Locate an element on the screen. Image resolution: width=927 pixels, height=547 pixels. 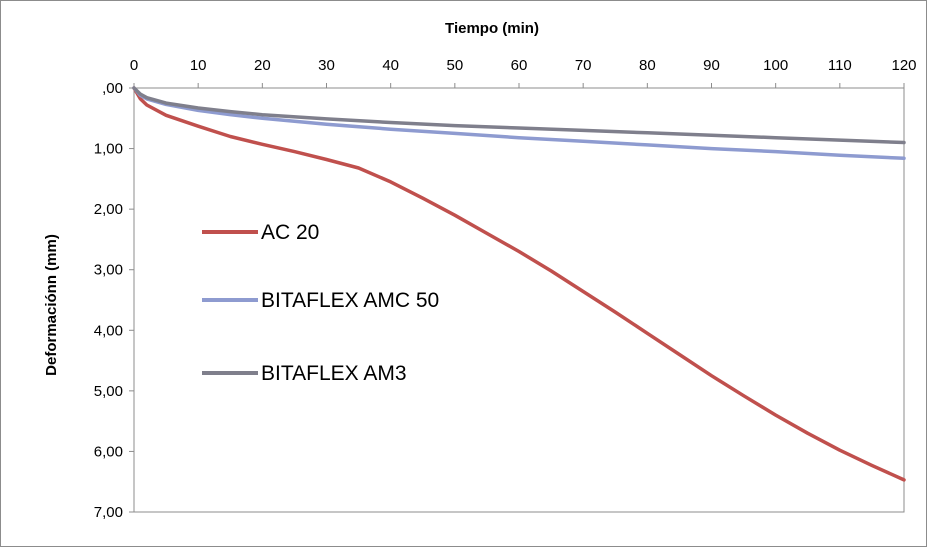
y-tick-label: 7,00 is located at coordinates (108, 512).